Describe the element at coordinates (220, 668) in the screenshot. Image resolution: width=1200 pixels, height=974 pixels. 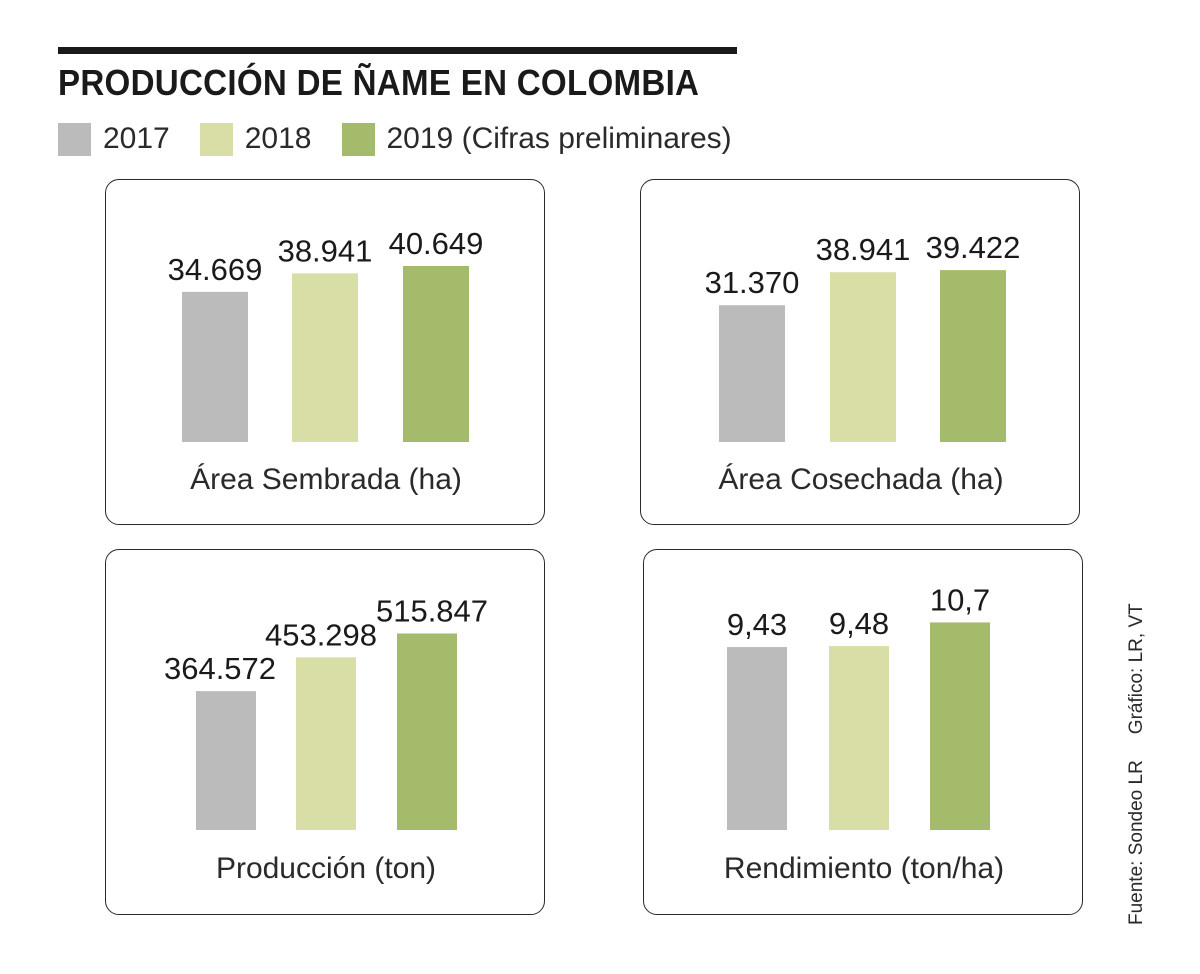
I see `value-label-2017: 364.572` at that location.